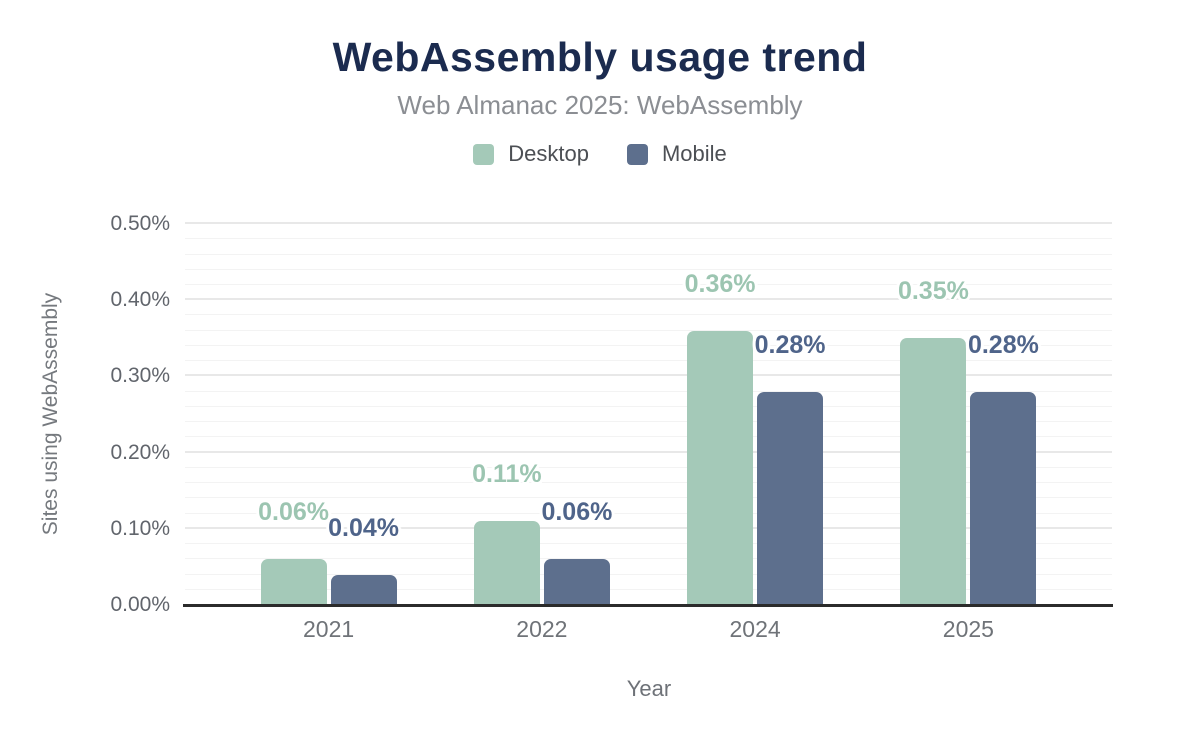 The height and width of the screenshot is (742, 1200). Describe the element at coordinates (548, 153) in the screenshot. I see `legend-label-desktop: Desktop` at that location.